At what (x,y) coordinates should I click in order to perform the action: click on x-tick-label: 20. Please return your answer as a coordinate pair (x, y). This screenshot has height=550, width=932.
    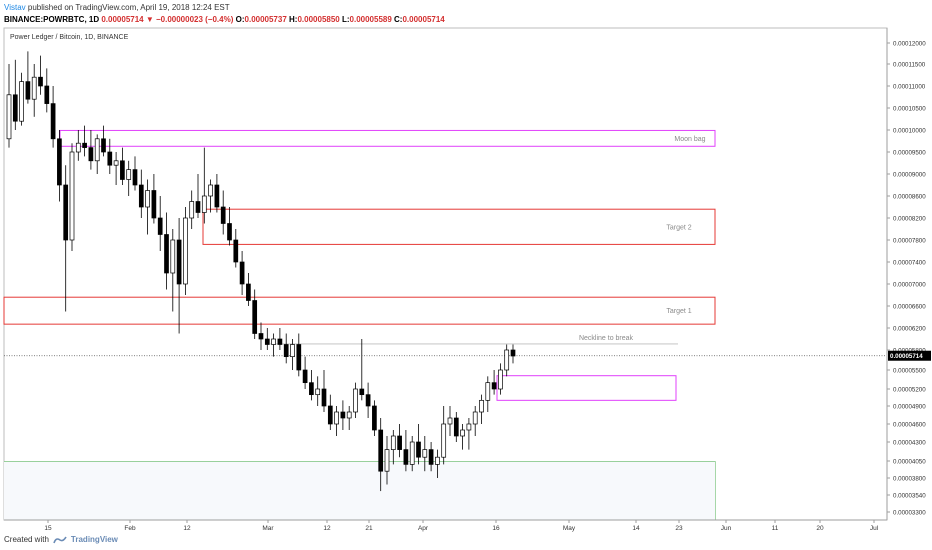
    Looking at the image, I should click on (820, 528).